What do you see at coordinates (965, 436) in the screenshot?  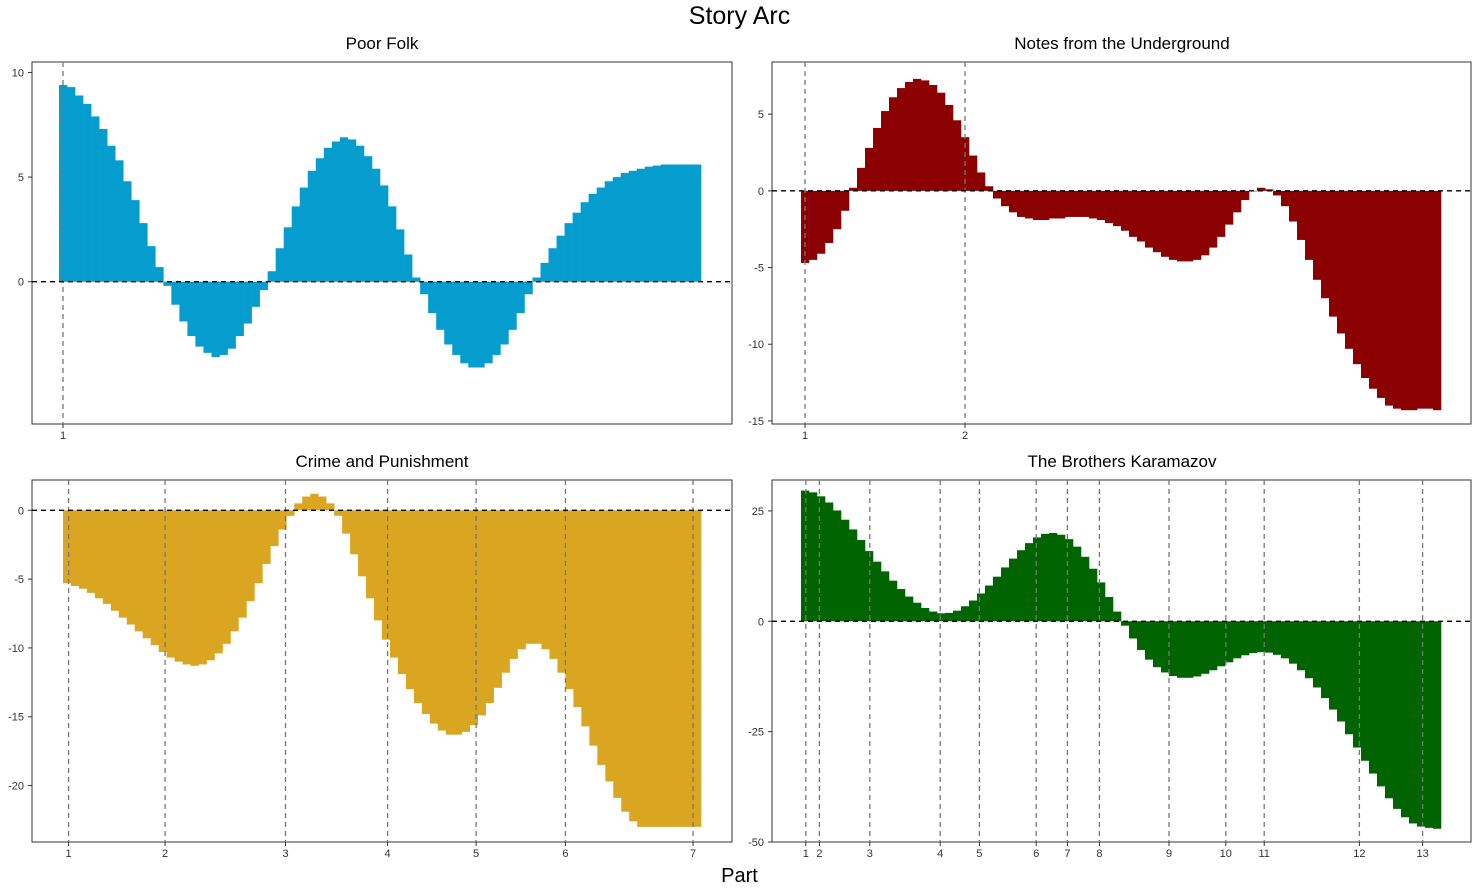 I see `x-tick-label: 2` at bounding box center [965, 436].